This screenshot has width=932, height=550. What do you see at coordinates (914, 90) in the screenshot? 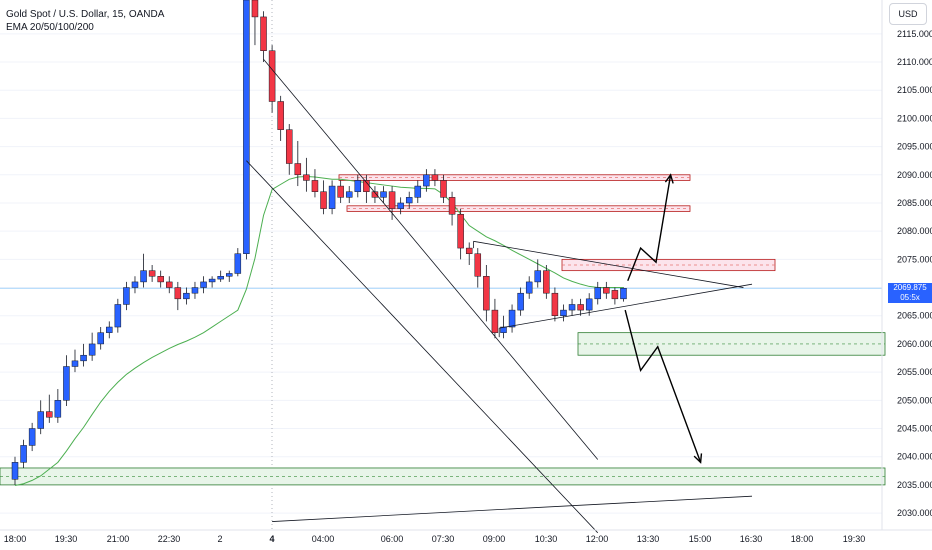
I see `y-tick-label: 2105.000` at bounding box center [914, 90].